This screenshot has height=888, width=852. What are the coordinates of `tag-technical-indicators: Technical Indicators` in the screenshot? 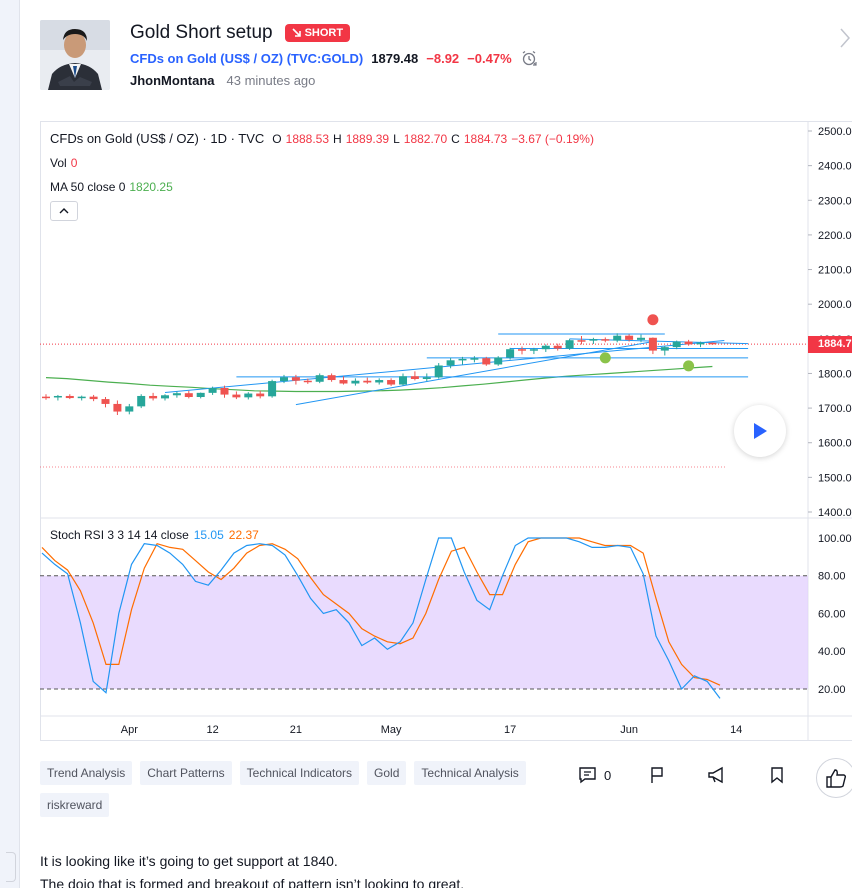 It's located at (299, 773).